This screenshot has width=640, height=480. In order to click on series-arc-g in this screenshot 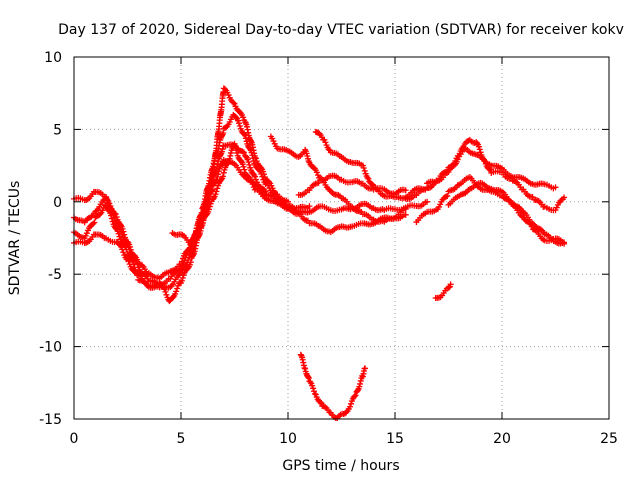, I will do `click(371, 165)`.